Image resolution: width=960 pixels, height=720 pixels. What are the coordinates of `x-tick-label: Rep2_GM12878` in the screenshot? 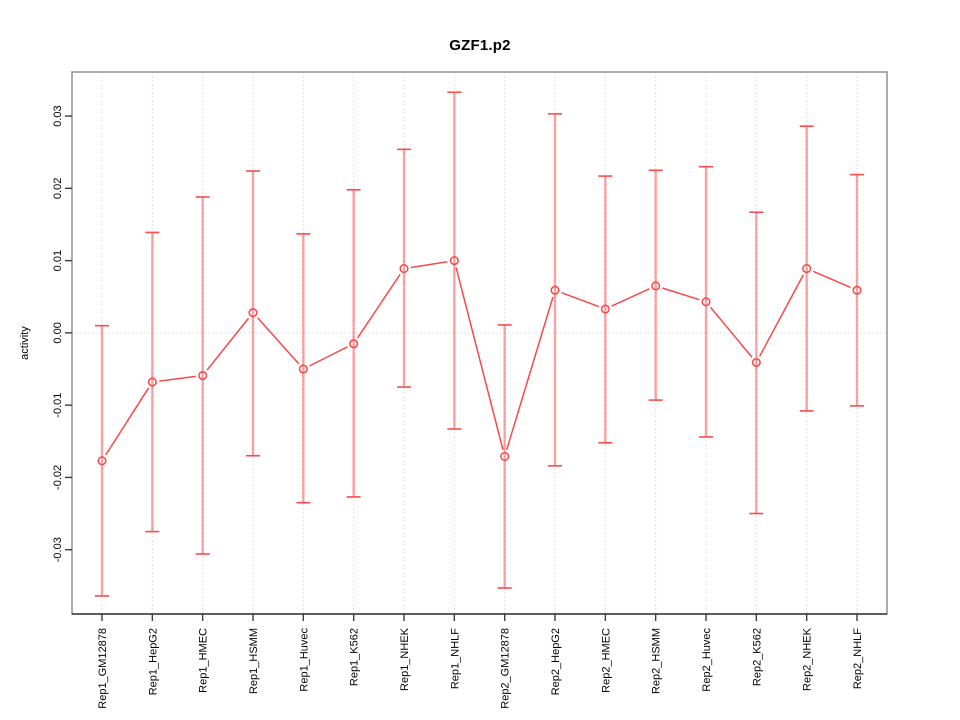 It's located at (506, 668).